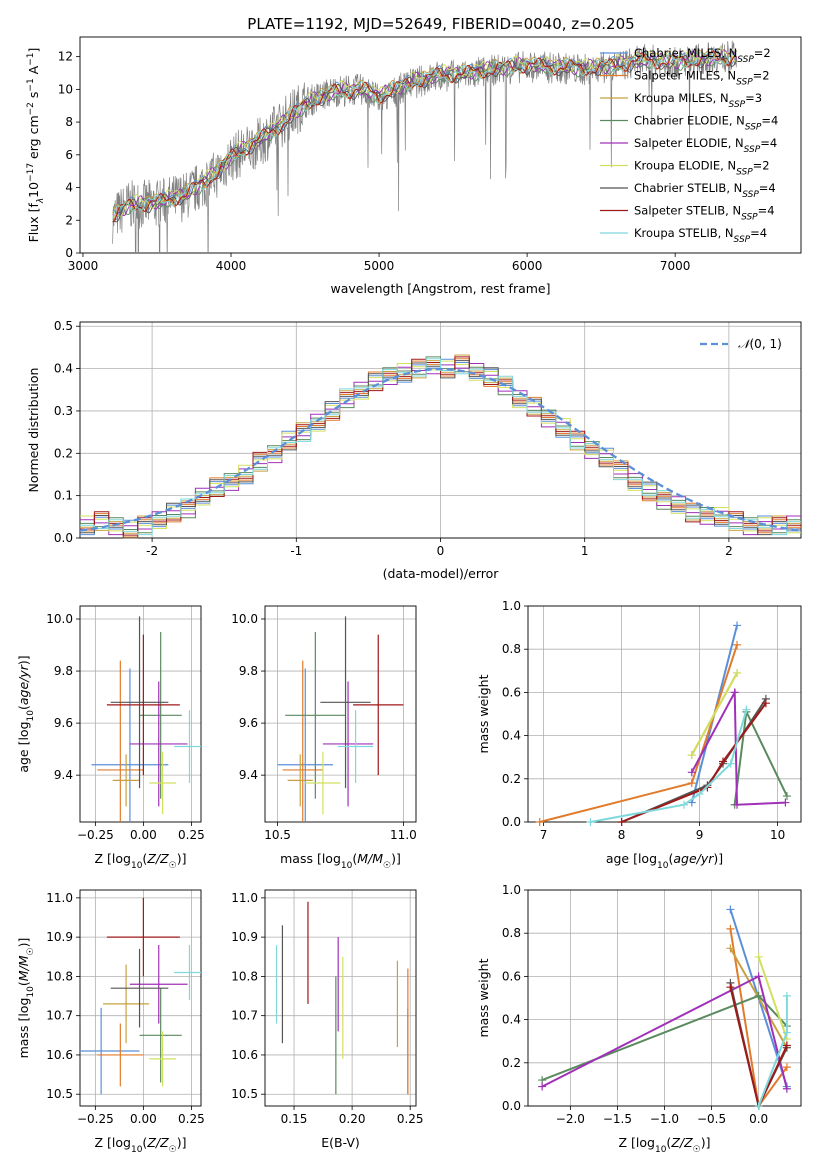  I want to click on legend-entry: Chabrier STELIB, NSSP=4, so click(705, 190).